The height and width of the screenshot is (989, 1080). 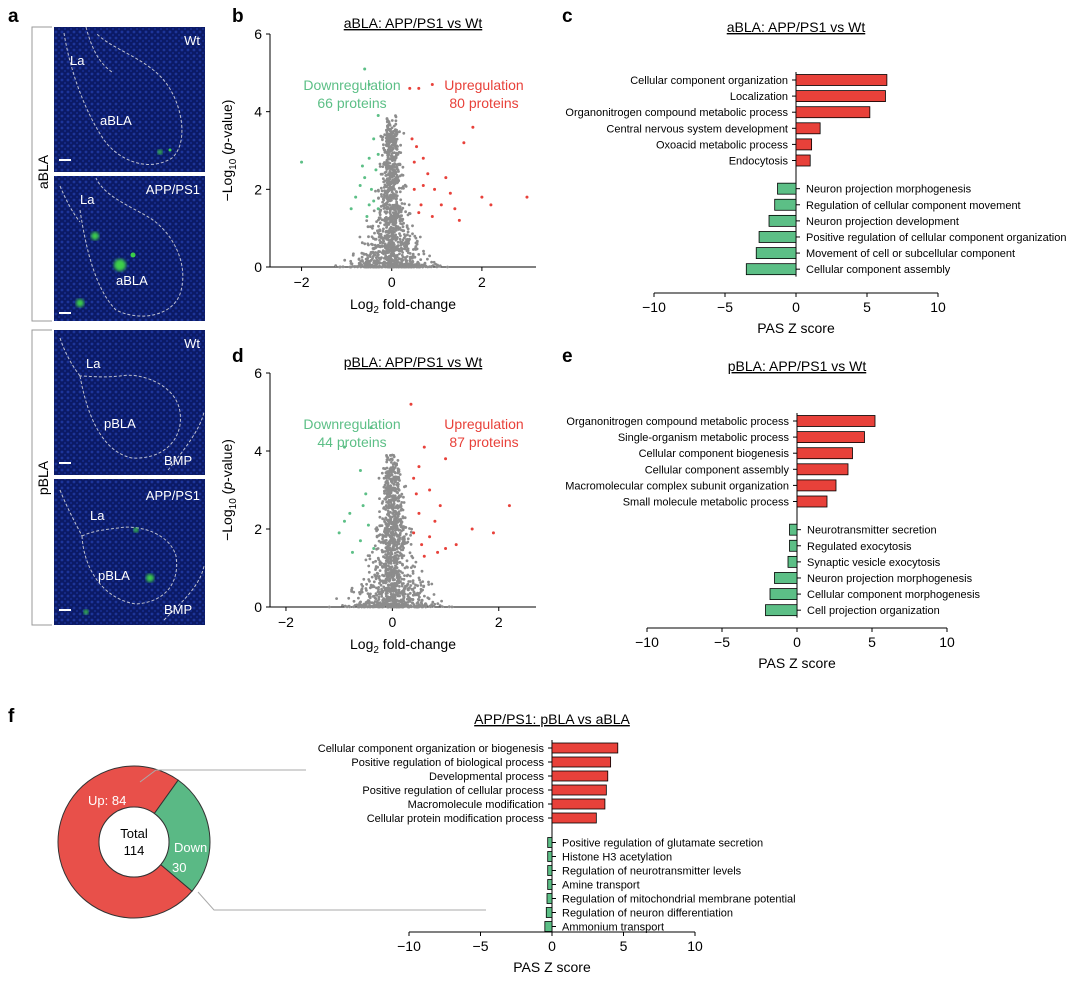 What do you see at coordinates (116, 120) in the screenshot?
I see `region-label-abla: aBLA` at bounding box center [116, 120].